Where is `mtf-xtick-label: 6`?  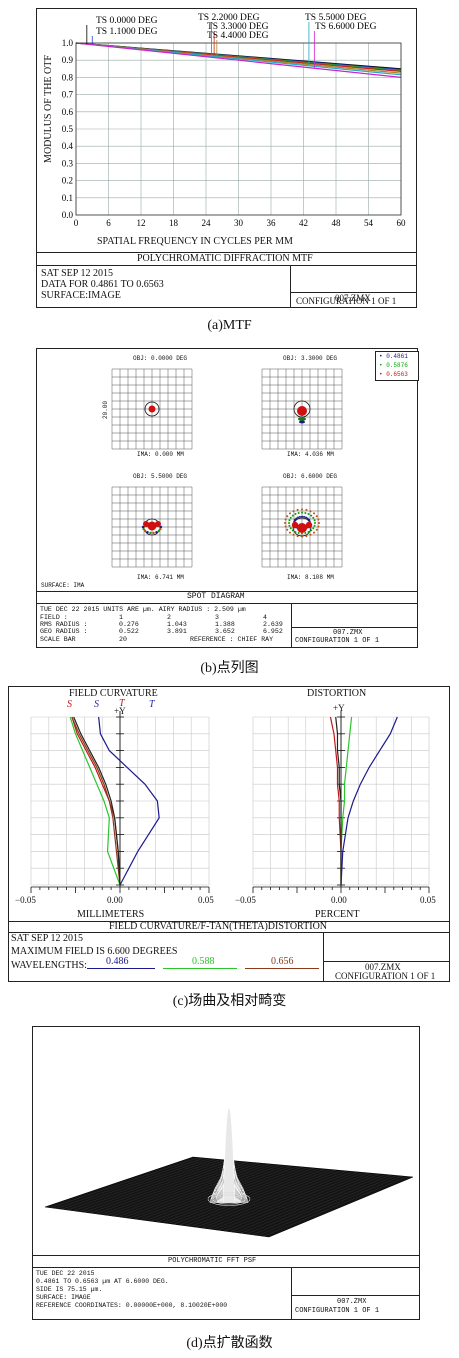
mtf-xtick-label: 6 is located at coordinates (108, 223).